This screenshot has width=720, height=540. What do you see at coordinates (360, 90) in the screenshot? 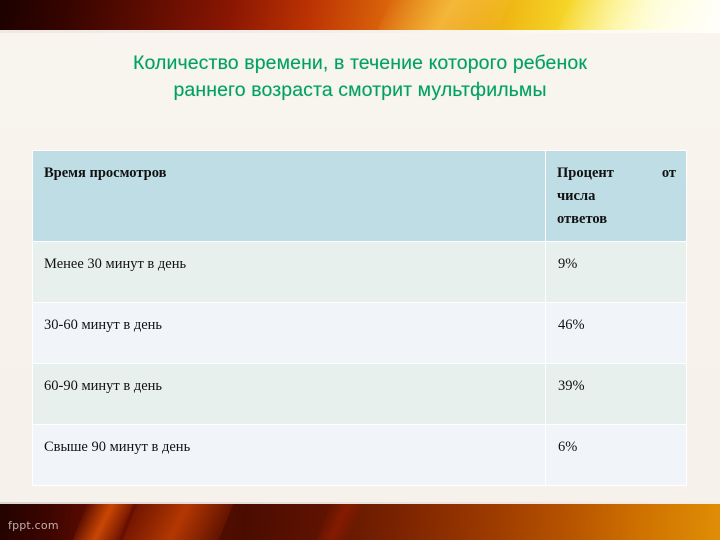
I see `title-line-2: раннего возраста смотрит мультфильмы` at bounding box center [360, 90].